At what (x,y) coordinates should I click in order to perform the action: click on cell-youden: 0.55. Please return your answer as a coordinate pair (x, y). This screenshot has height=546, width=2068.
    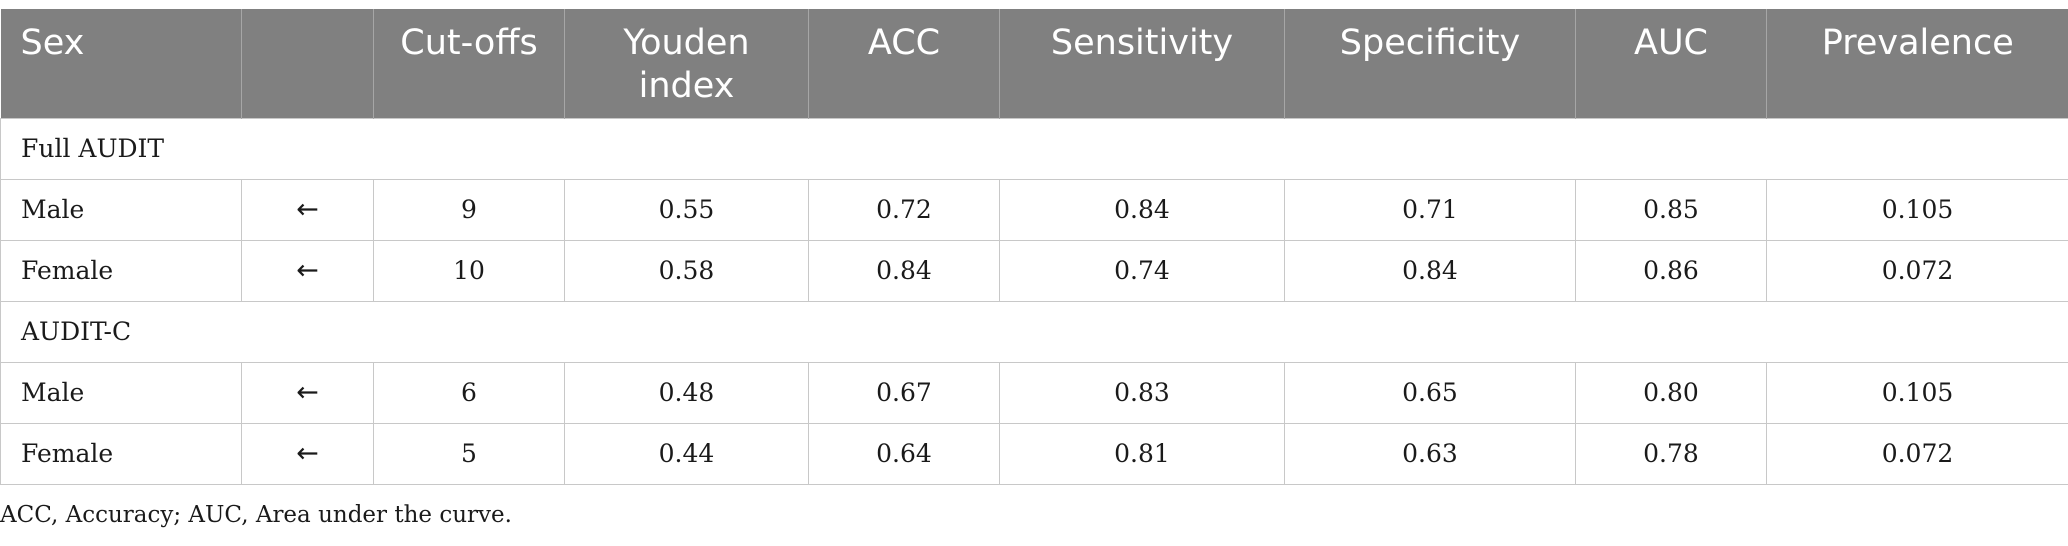
    Looking at the image, I should click on (686, 209).